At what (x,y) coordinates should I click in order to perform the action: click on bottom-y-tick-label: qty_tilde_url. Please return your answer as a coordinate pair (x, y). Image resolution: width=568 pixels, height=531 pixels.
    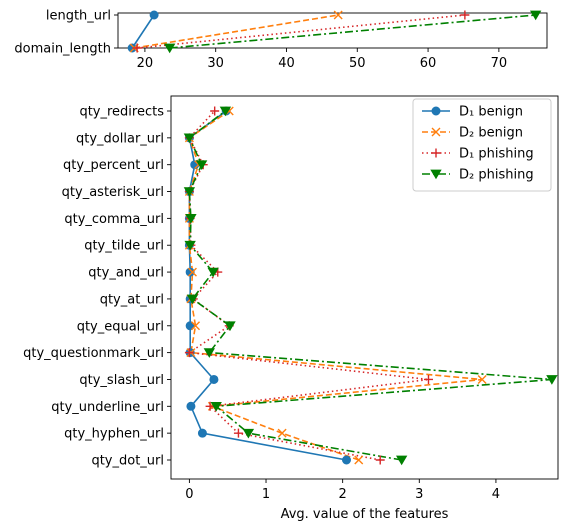
    Looking at the image, I should click on (124, 246).